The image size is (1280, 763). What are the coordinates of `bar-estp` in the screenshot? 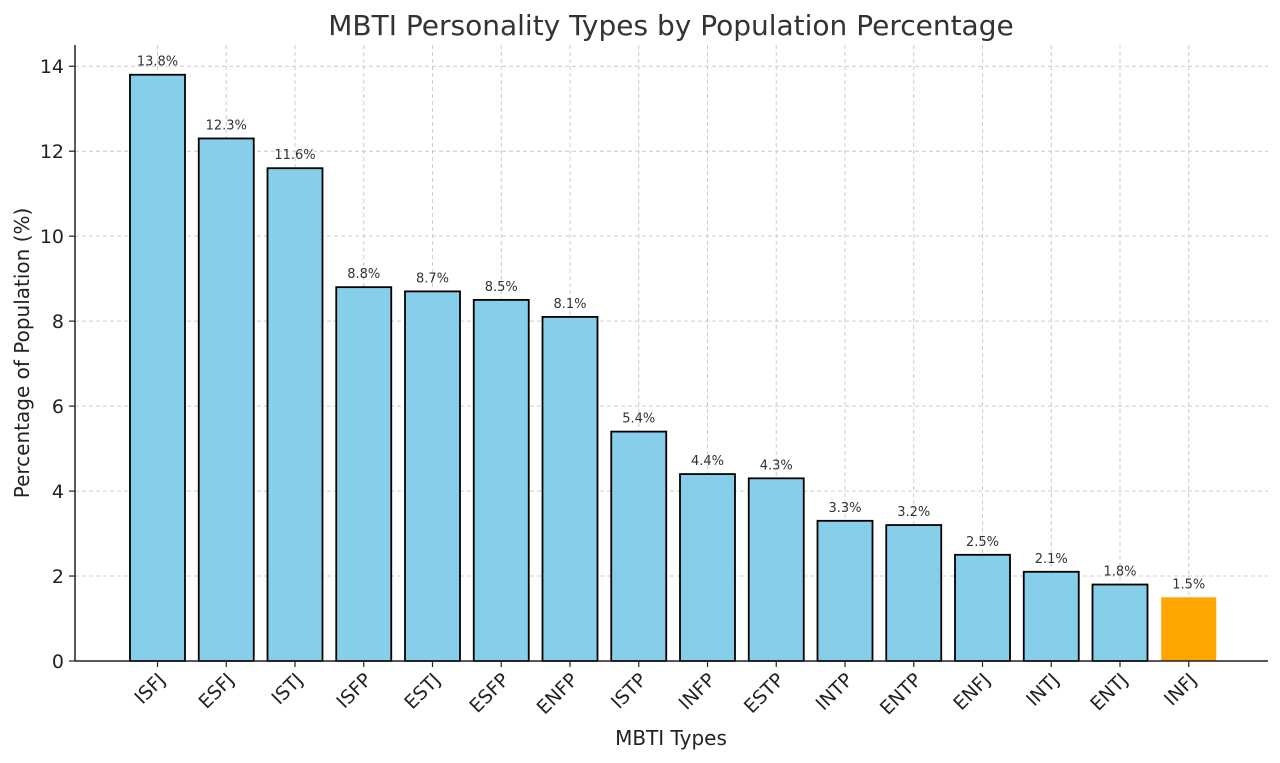 It's located at (776, 569).